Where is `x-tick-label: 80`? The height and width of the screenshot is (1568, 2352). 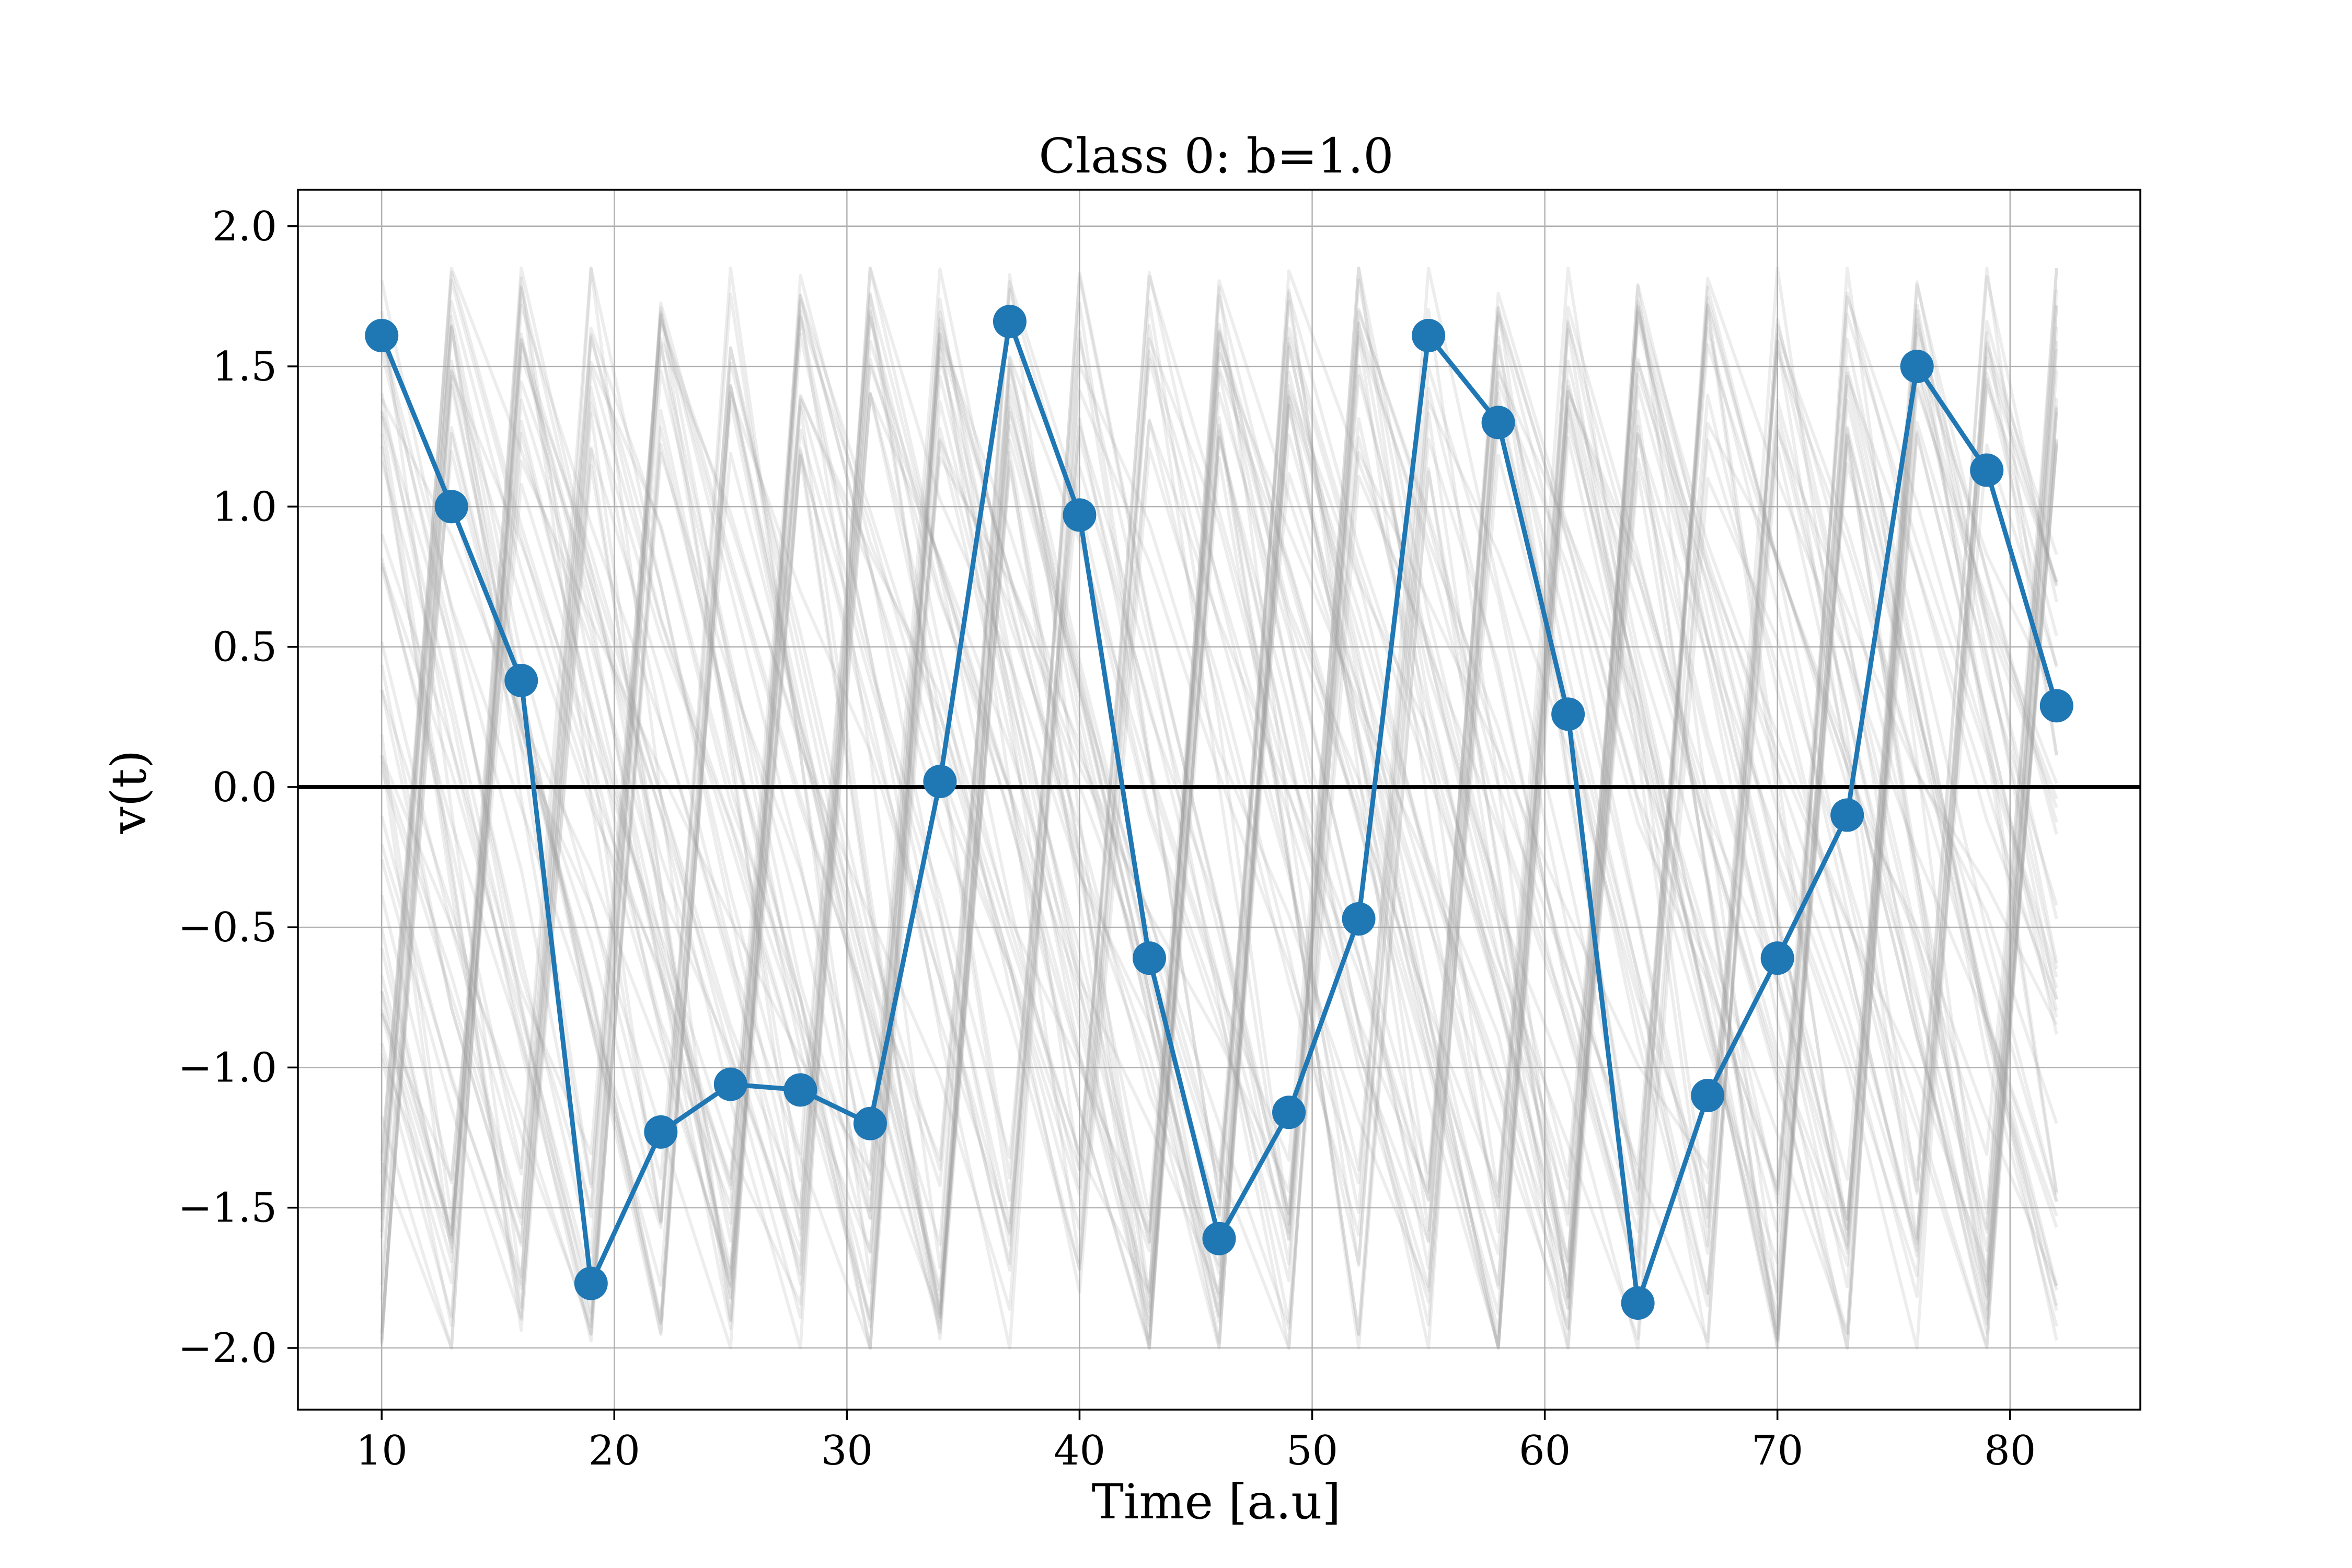 x-tick-label: 80 is located at coordinates (2010, 1450).